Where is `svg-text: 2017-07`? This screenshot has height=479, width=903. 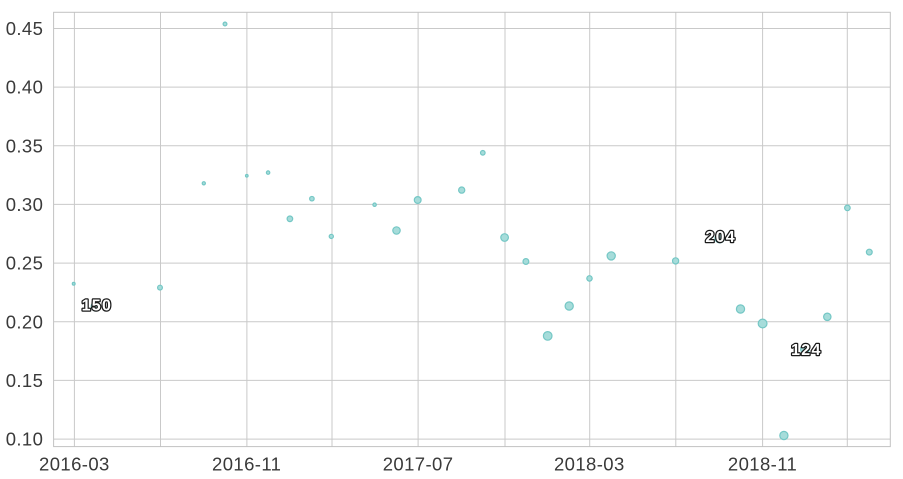 svg-text: 2017-07 is located at coordinates (418, 464).